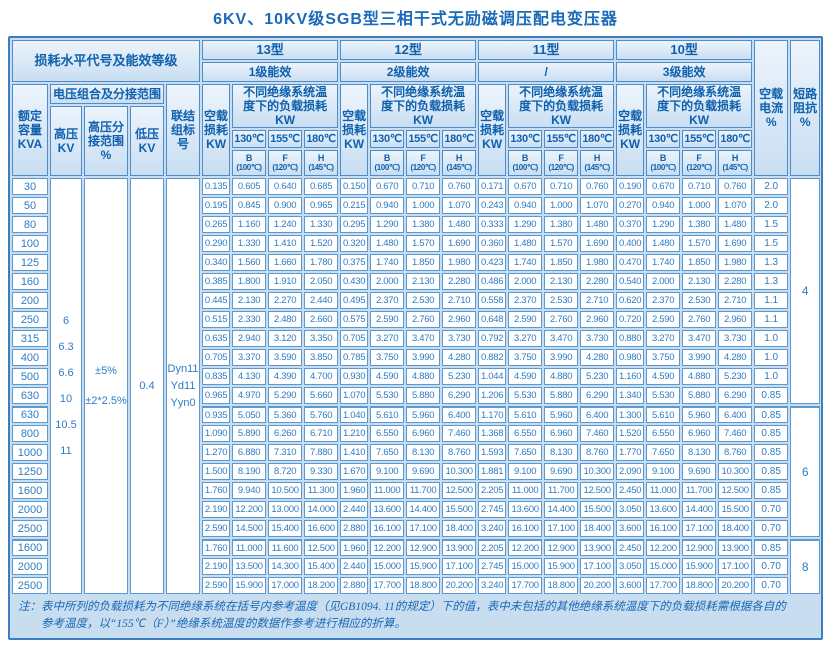  I want to click on vector-group-value-item: Yyn0, so click(183, 403).